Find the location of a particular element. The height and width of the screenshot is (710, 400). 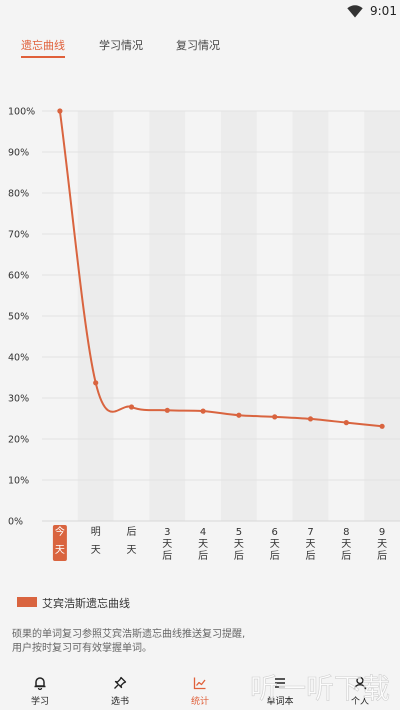

x-tick-highlight is located at coordinates (59, 543).